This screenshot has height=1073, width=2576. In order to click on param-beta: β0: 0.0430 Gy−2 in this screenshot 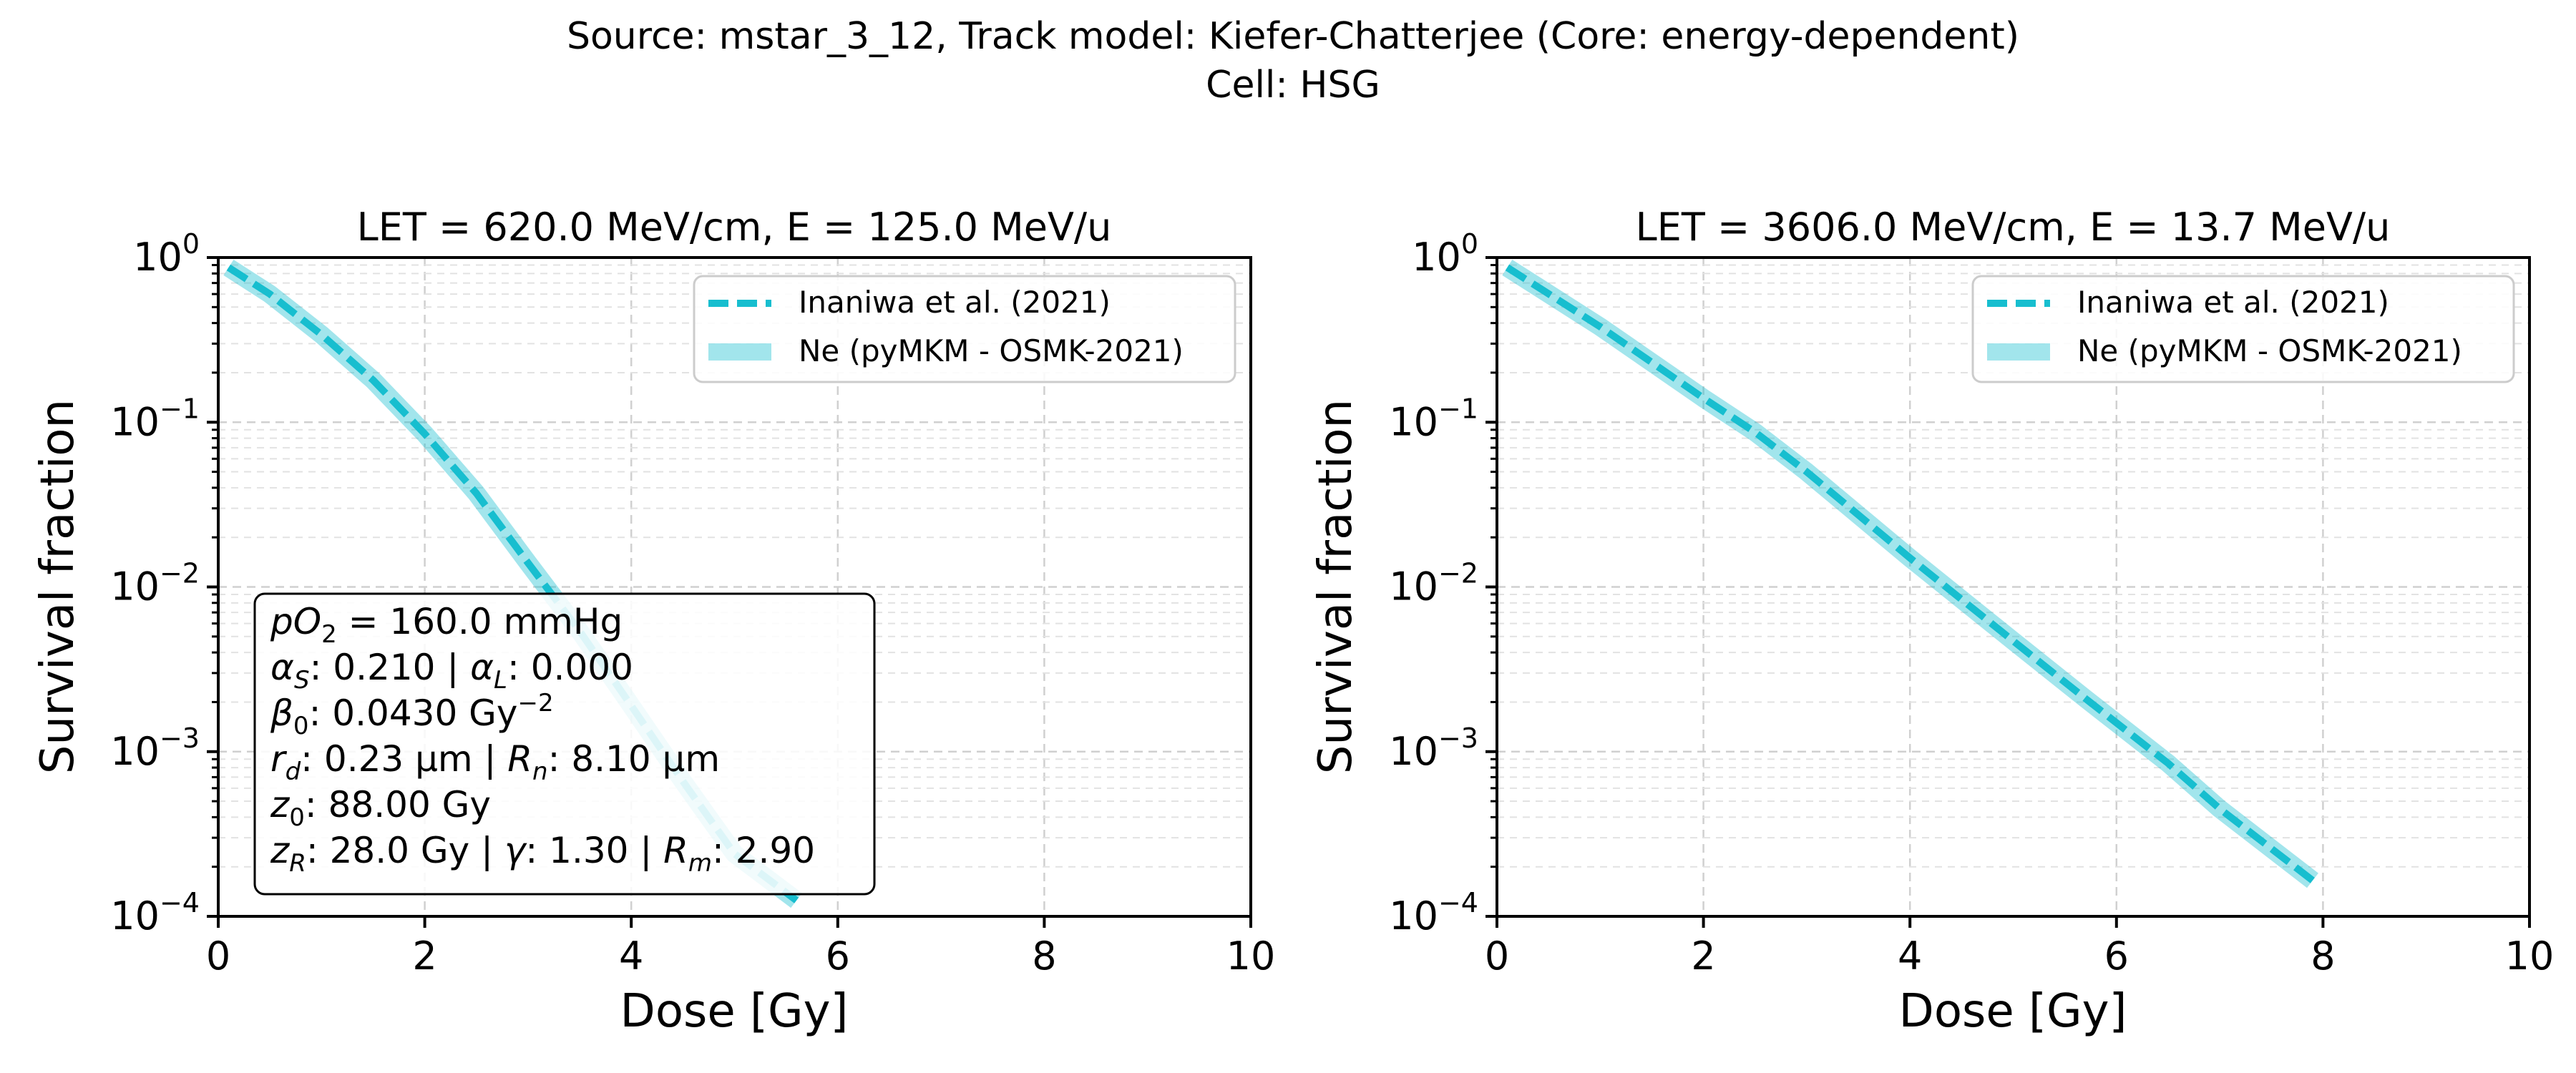, I will do `click(412, 715)`.